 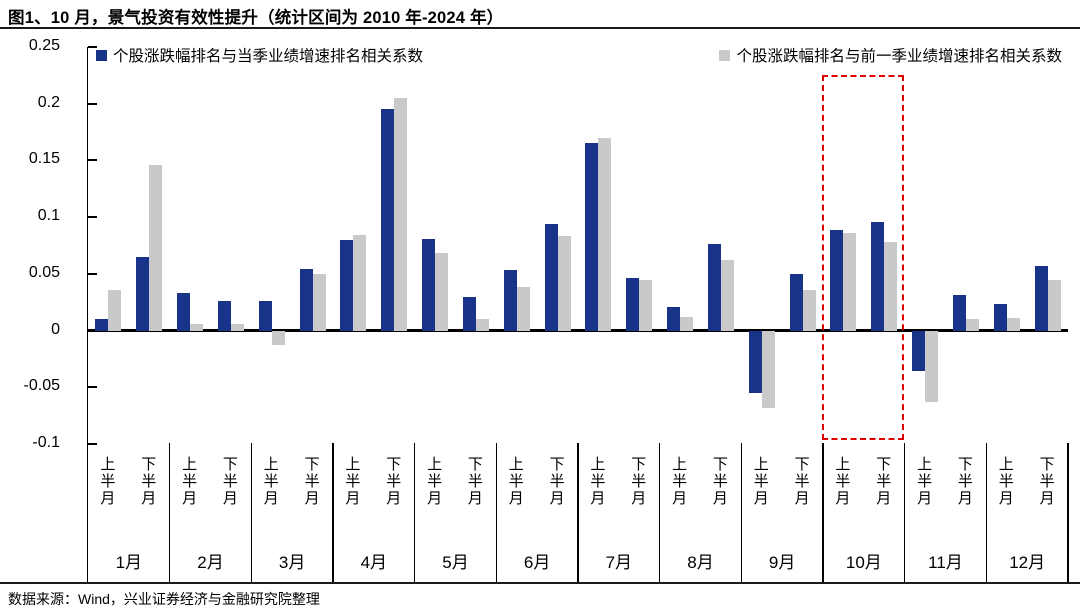 What do you see at coordinates (537, 562) in the screenshot?
I see `month-label: 6月` at bounding box center [537, 562].